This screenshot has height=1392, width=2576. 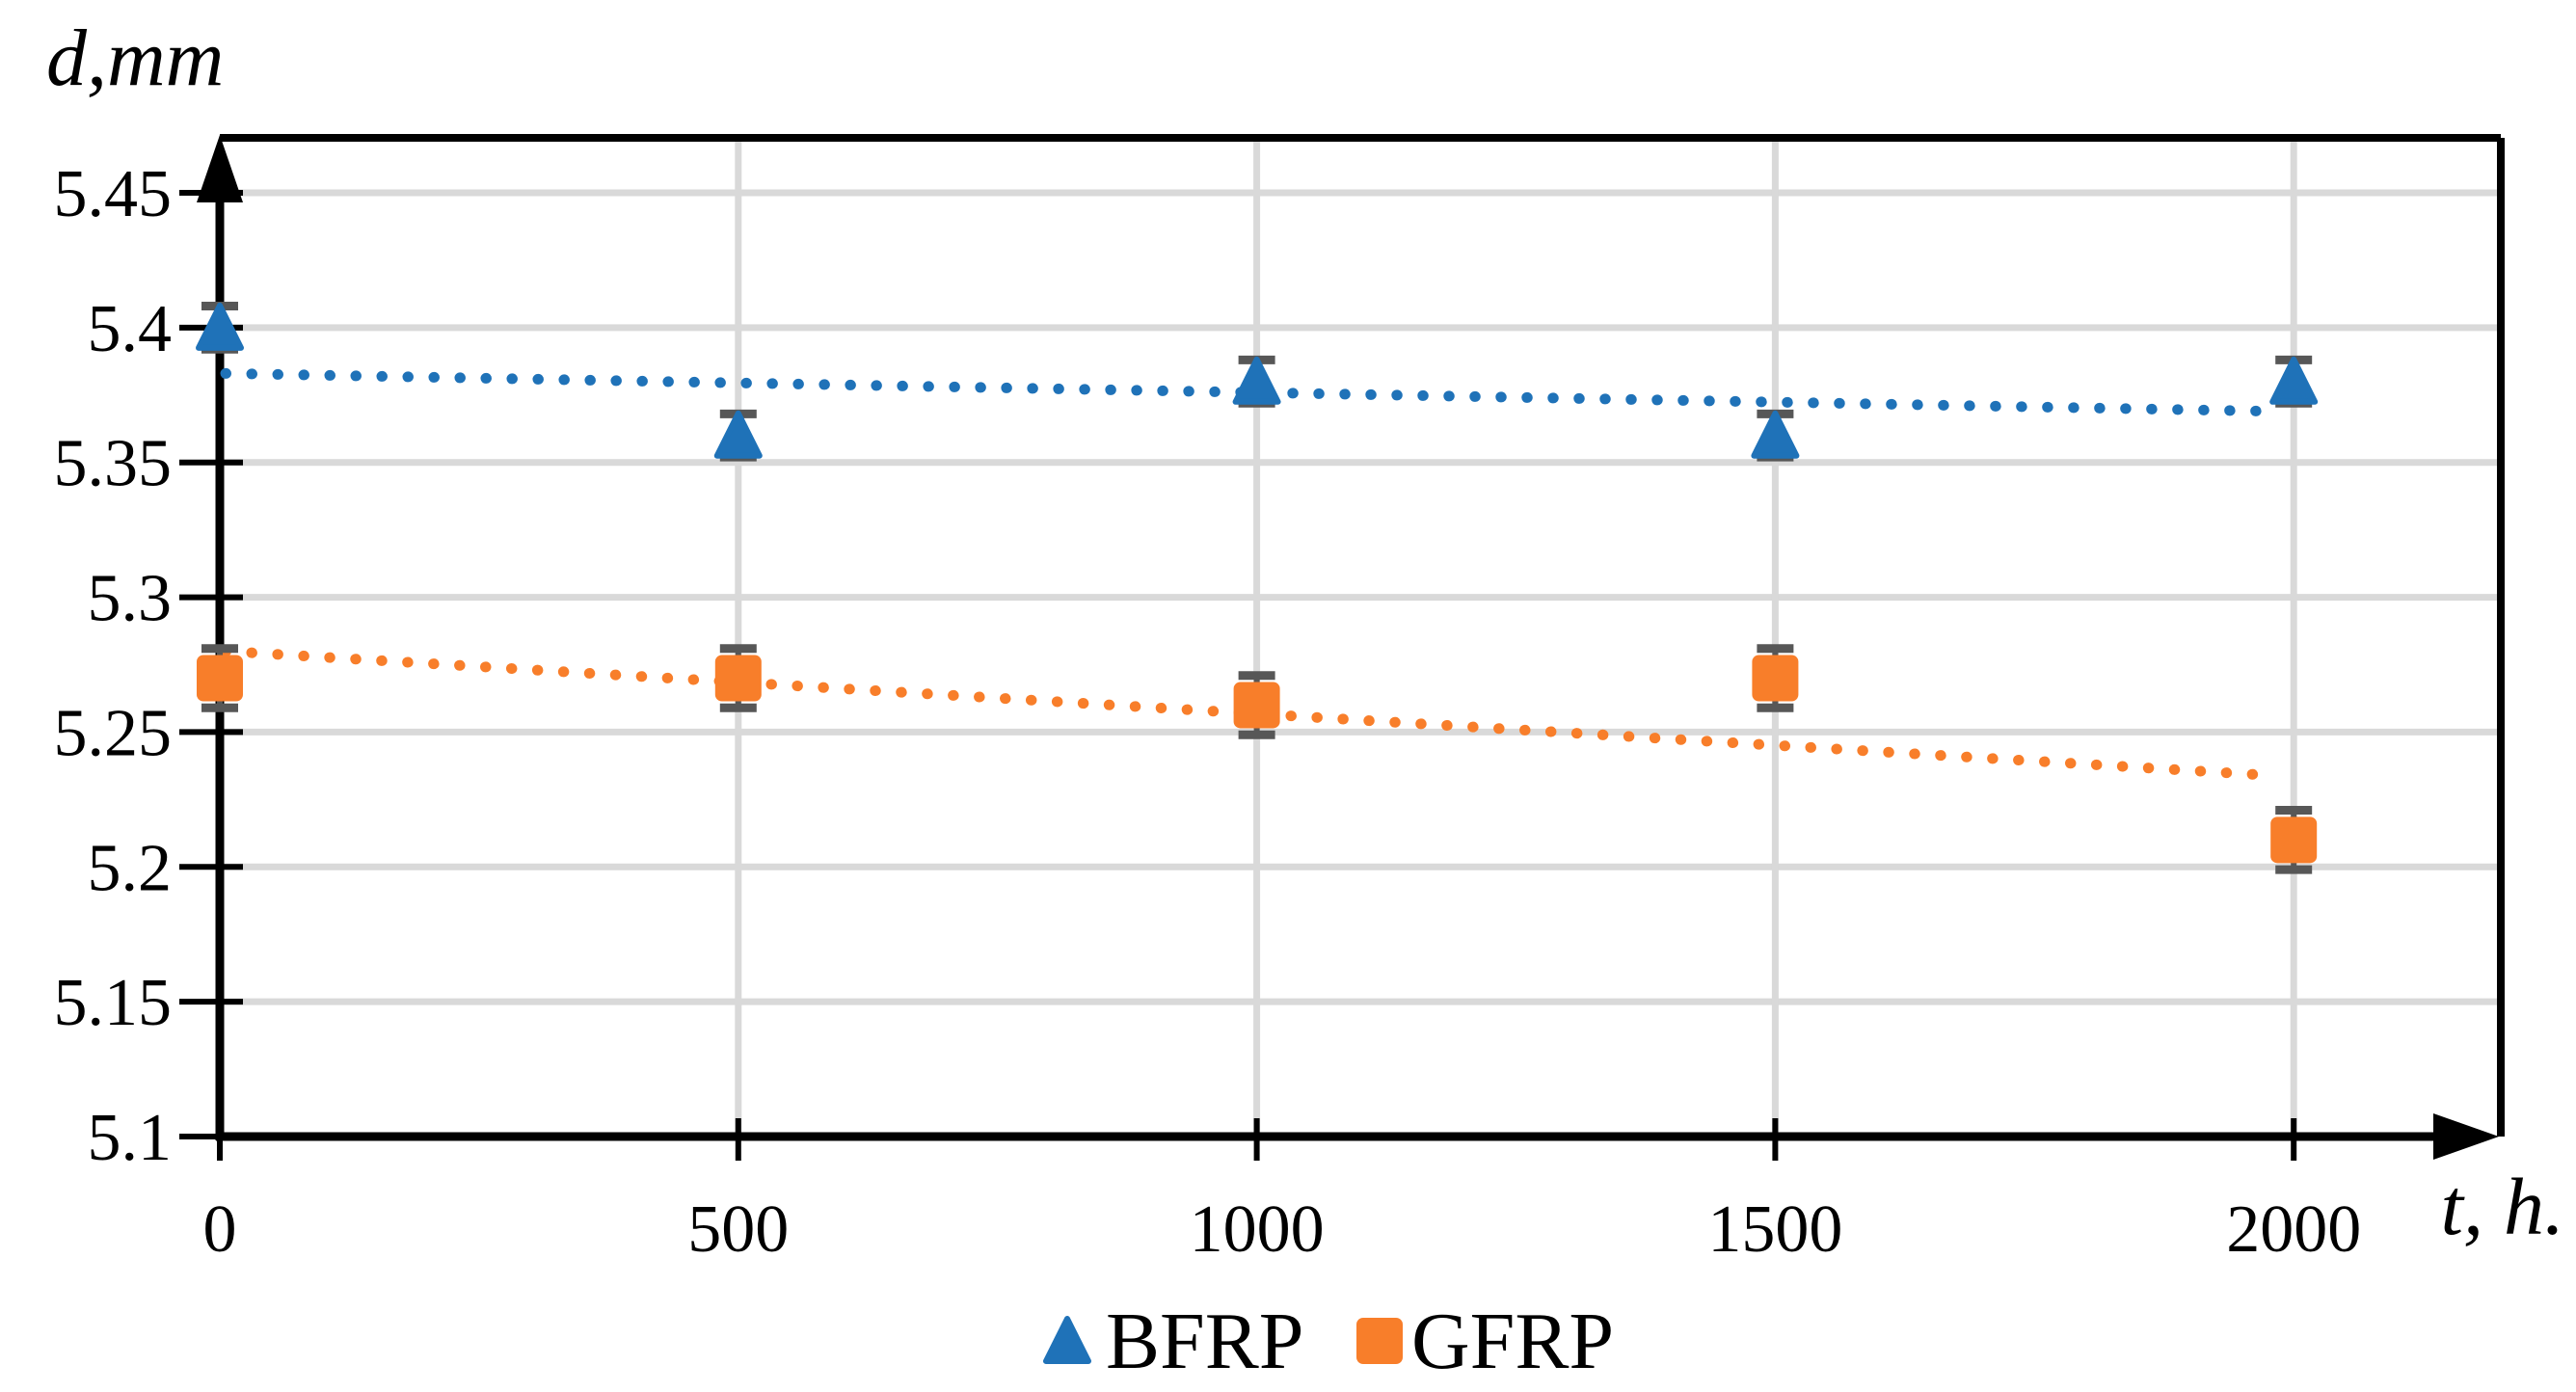 What do you see at coordinates (1067, 1340) in the screenshot?
I see `legend-marker-bfrp` at bounding box center [1067, 1340].